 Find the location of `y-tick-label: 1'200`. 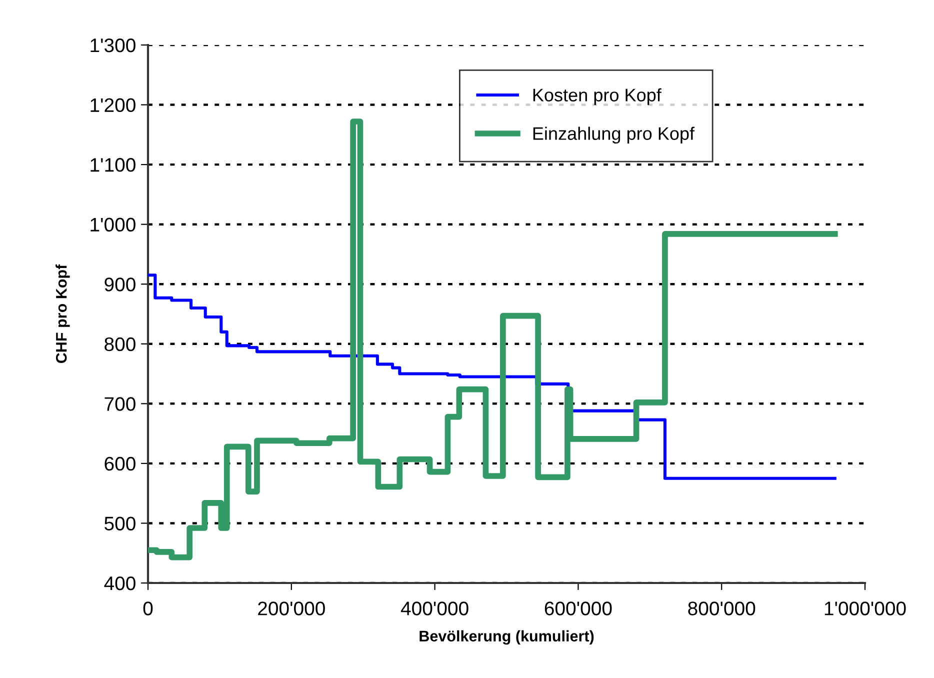

y-tick-label: 1'200 is located at coordinates (113, 105).